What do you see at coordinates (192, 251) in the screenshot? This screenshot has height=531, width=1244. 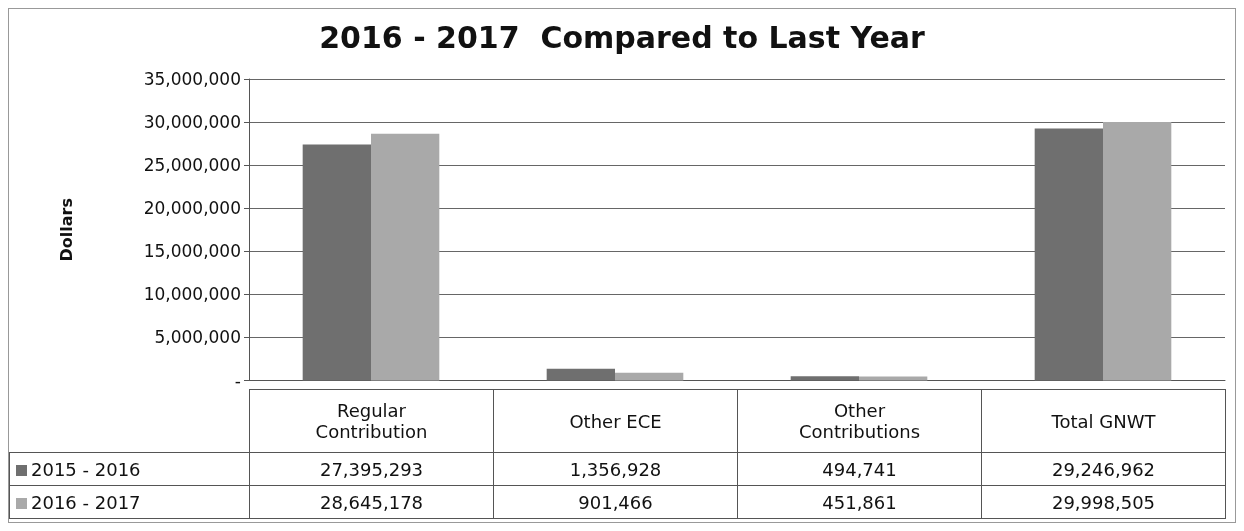 I see `y-tick-label: 15,000,000` at bounding box center [192, 251].